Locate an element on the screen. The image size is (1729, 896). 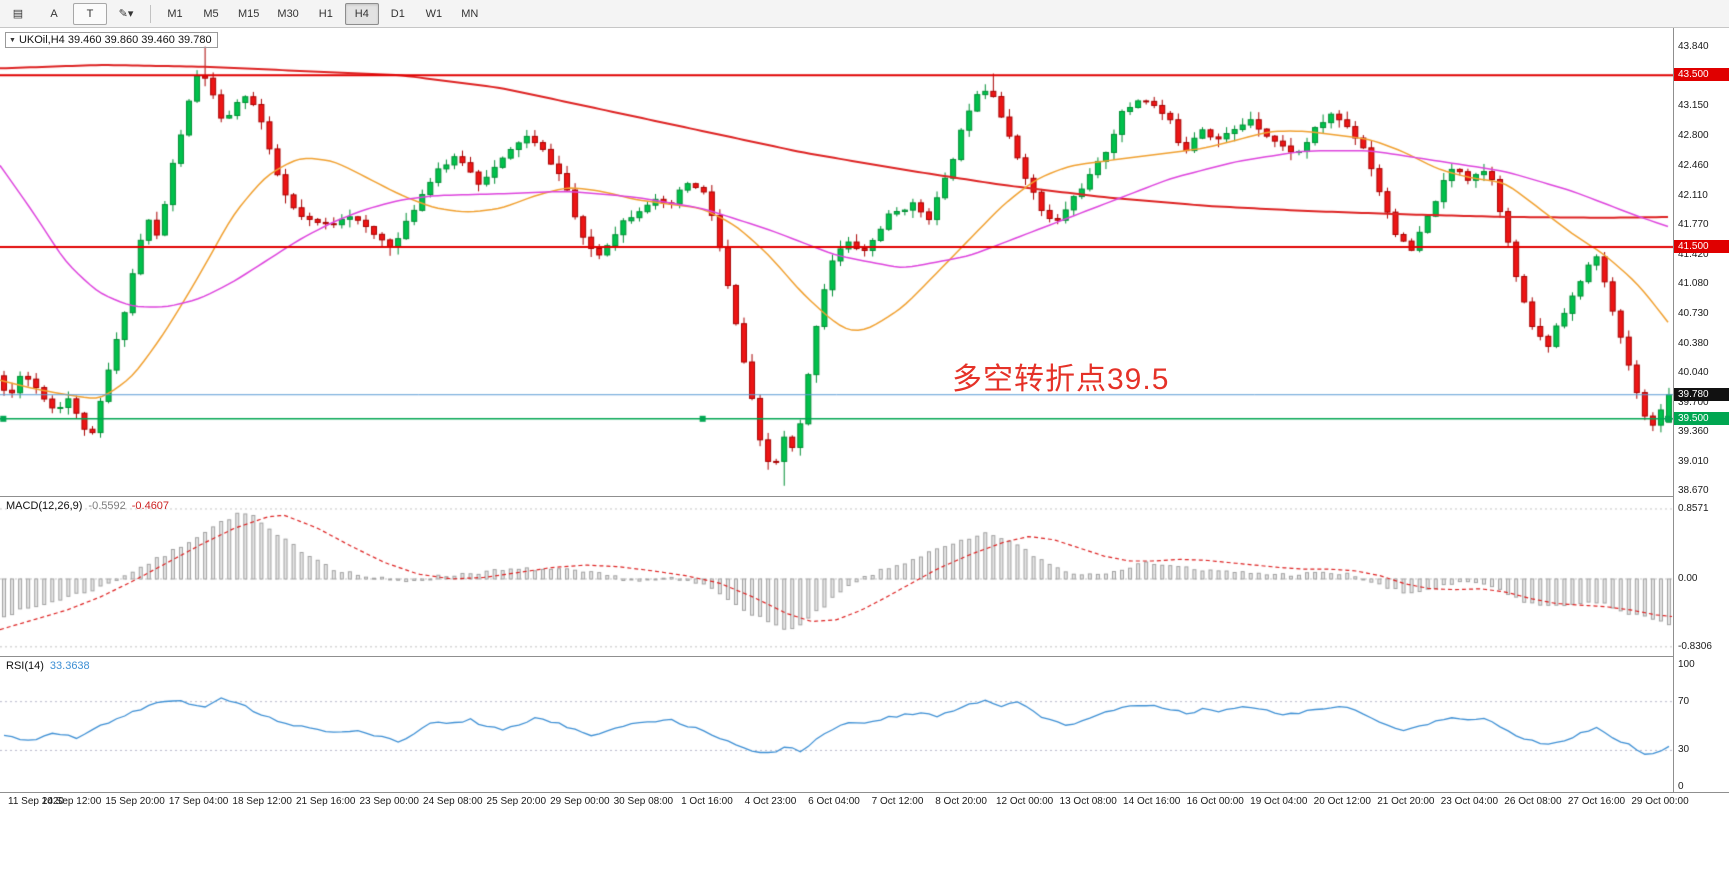
price-tick-label: 43.150 is located at coordinates (1693, 106).